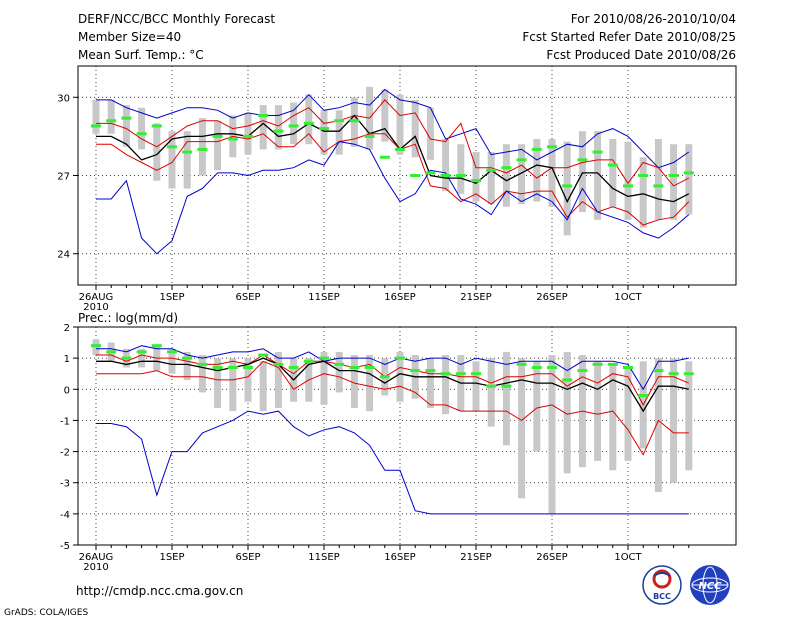  What do you see at coordinates (96, 297) in the screenshot?
I see `x-tick-label: 26AUG` at bounding box center [96, 297].